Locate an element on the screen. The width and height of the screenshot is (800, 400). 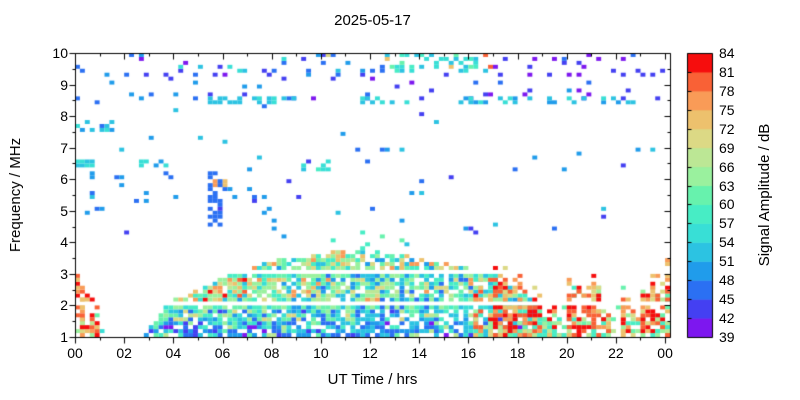
x-tick-label: 16 is located at coordinates (468, 353).